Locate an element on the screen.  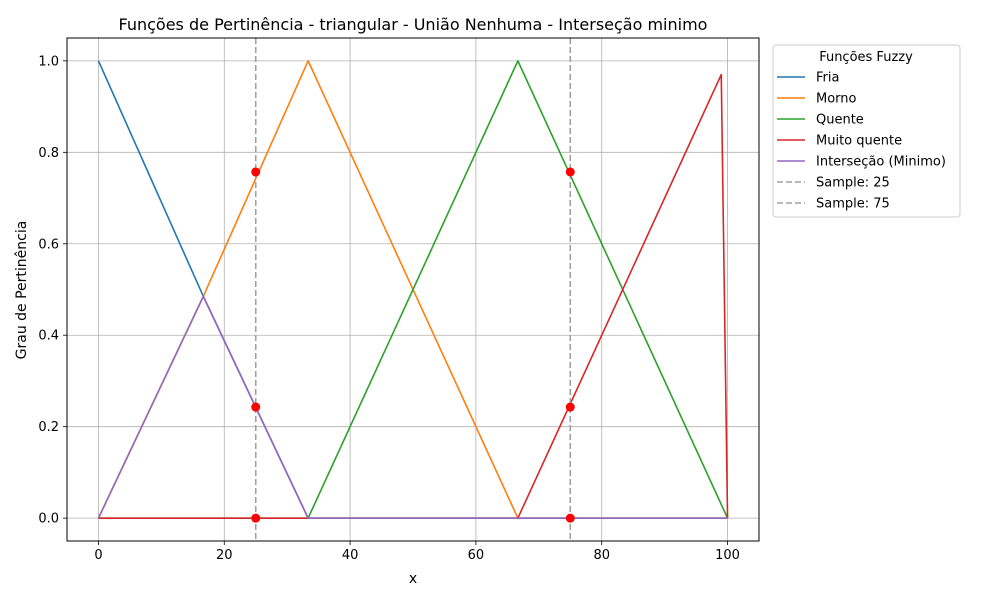
legend-entry-label: Morno is located at coordinates (836, 99).